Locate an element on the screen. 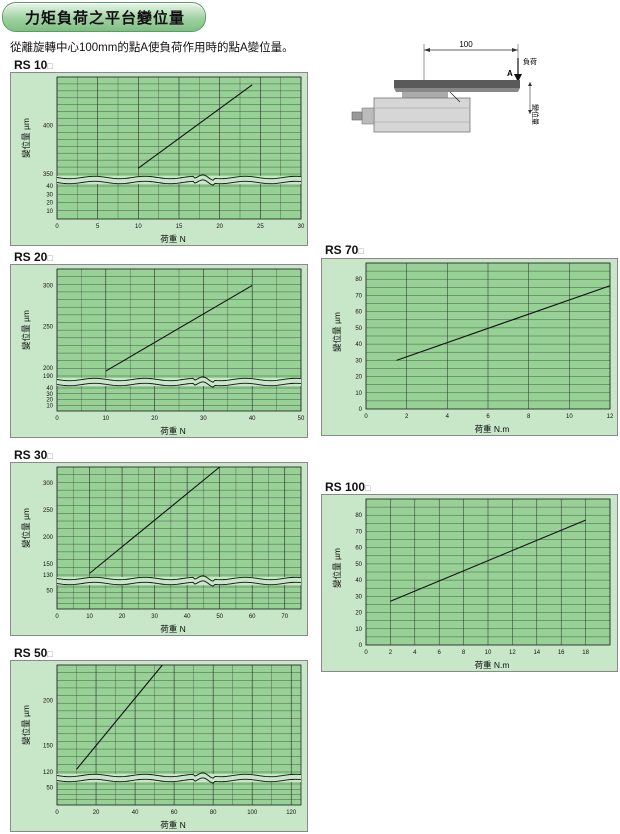 The width and height of the screenshot is (620, 834). chart-title-rs100: RS 100□ is located at coordinates (348, 487).